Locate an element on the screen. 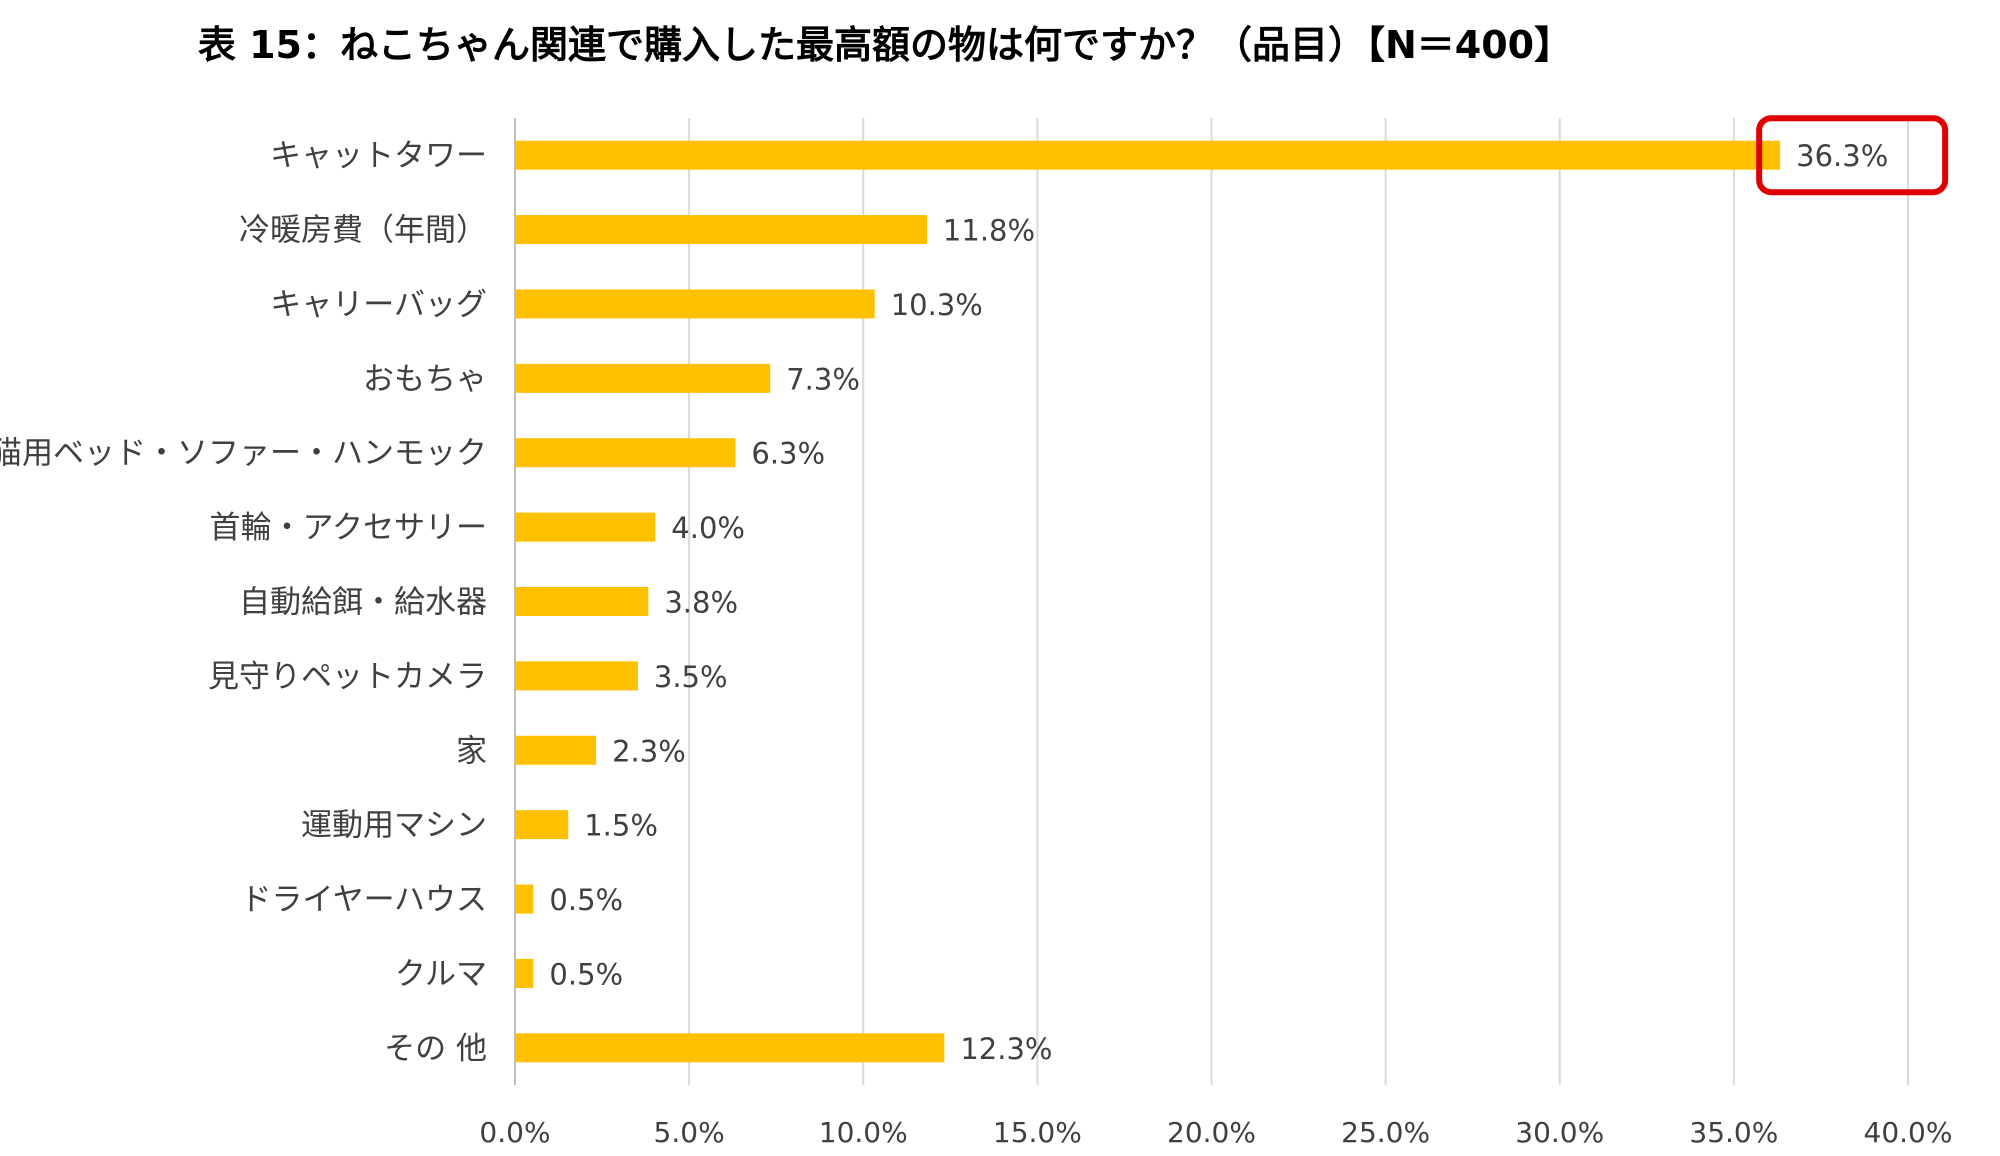 The image size is (2000, 1156). category-label: 首輪・アクセサリー is located at coordinates (348, 528).